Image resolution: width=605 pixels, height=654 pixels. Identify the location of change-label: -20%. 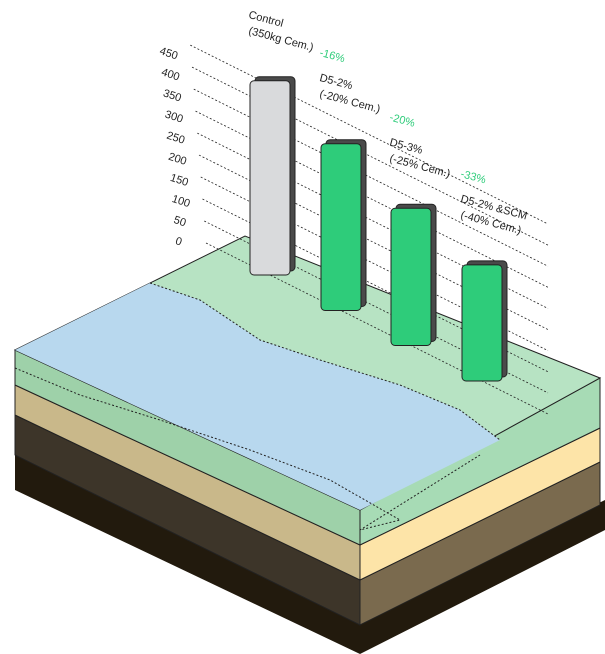
(402, 121).